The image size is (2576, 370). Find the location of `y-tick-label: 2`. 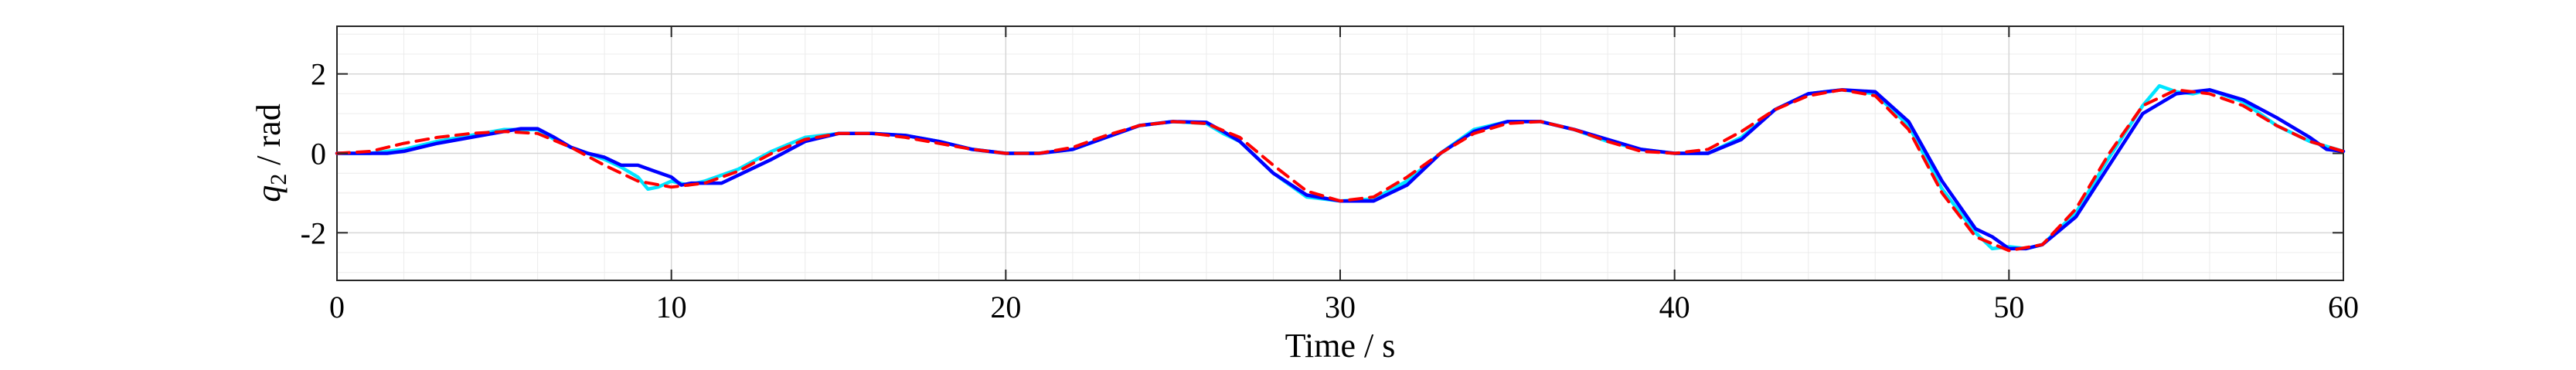

y-tick-label: 2 is located at coordinates (318, 75).